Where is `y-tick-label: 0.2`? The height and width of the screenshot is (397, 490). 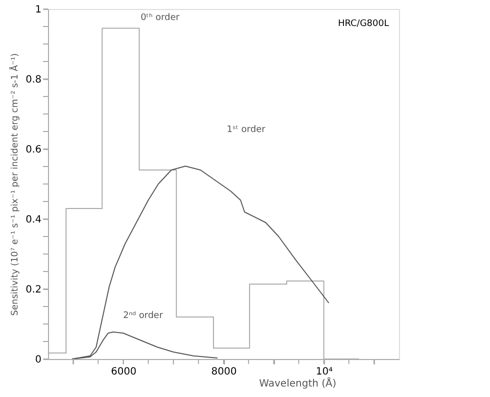 y-tick-label: 0.2 is located at coordinates (34, 290).